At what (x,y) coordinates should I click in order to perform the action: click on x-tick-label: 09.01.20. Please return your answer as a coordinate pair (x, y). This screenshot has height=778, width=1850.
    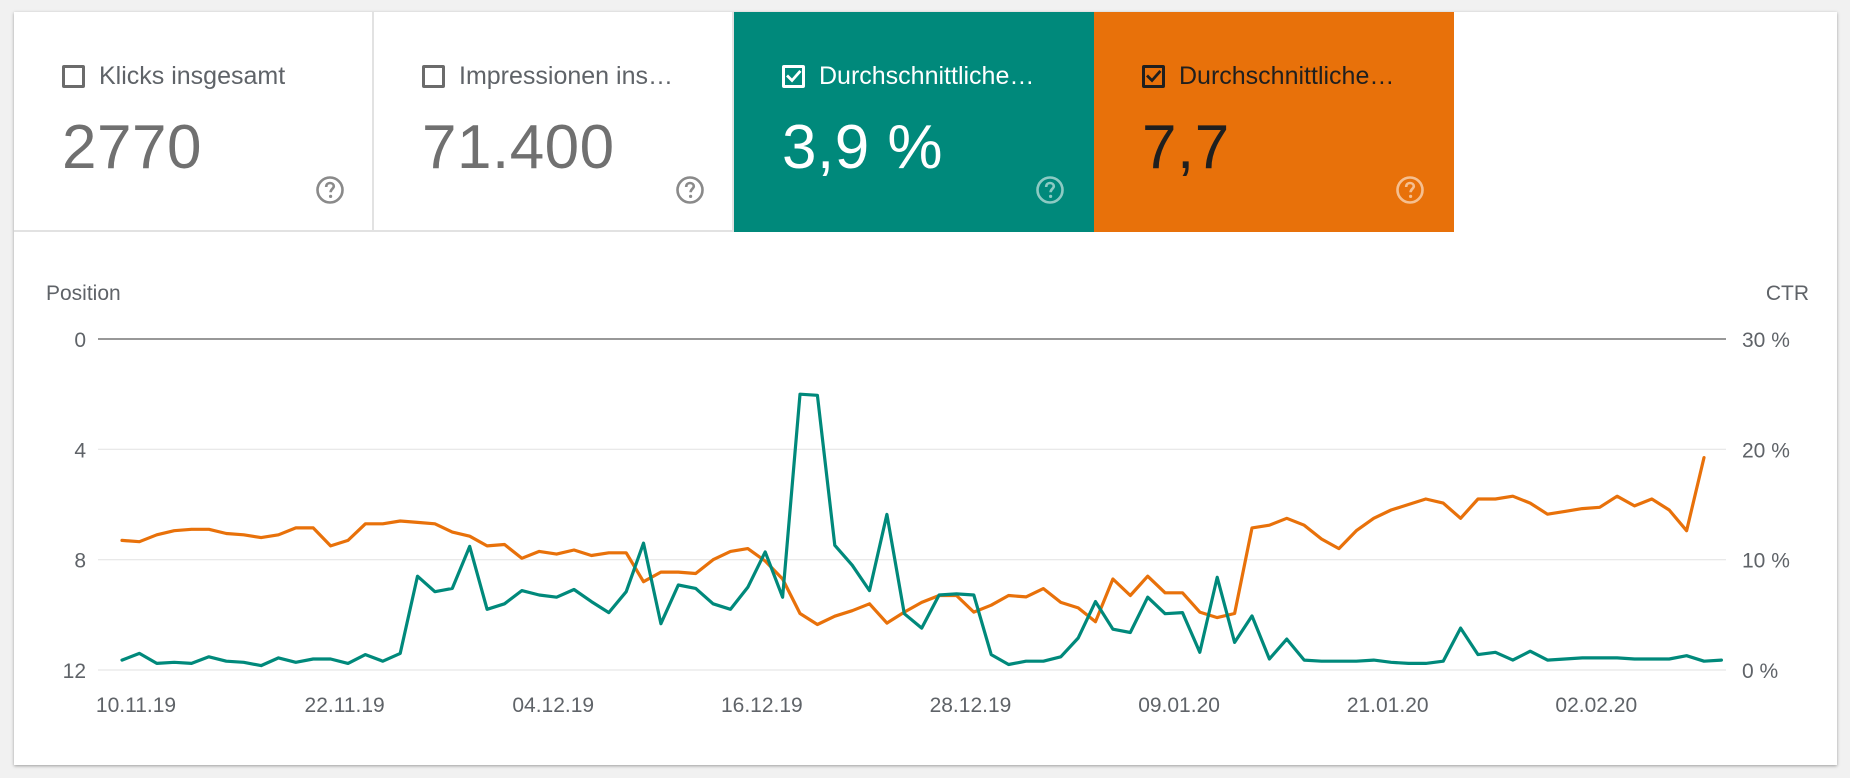
    Looking at the image, I should click on (1179, 705).